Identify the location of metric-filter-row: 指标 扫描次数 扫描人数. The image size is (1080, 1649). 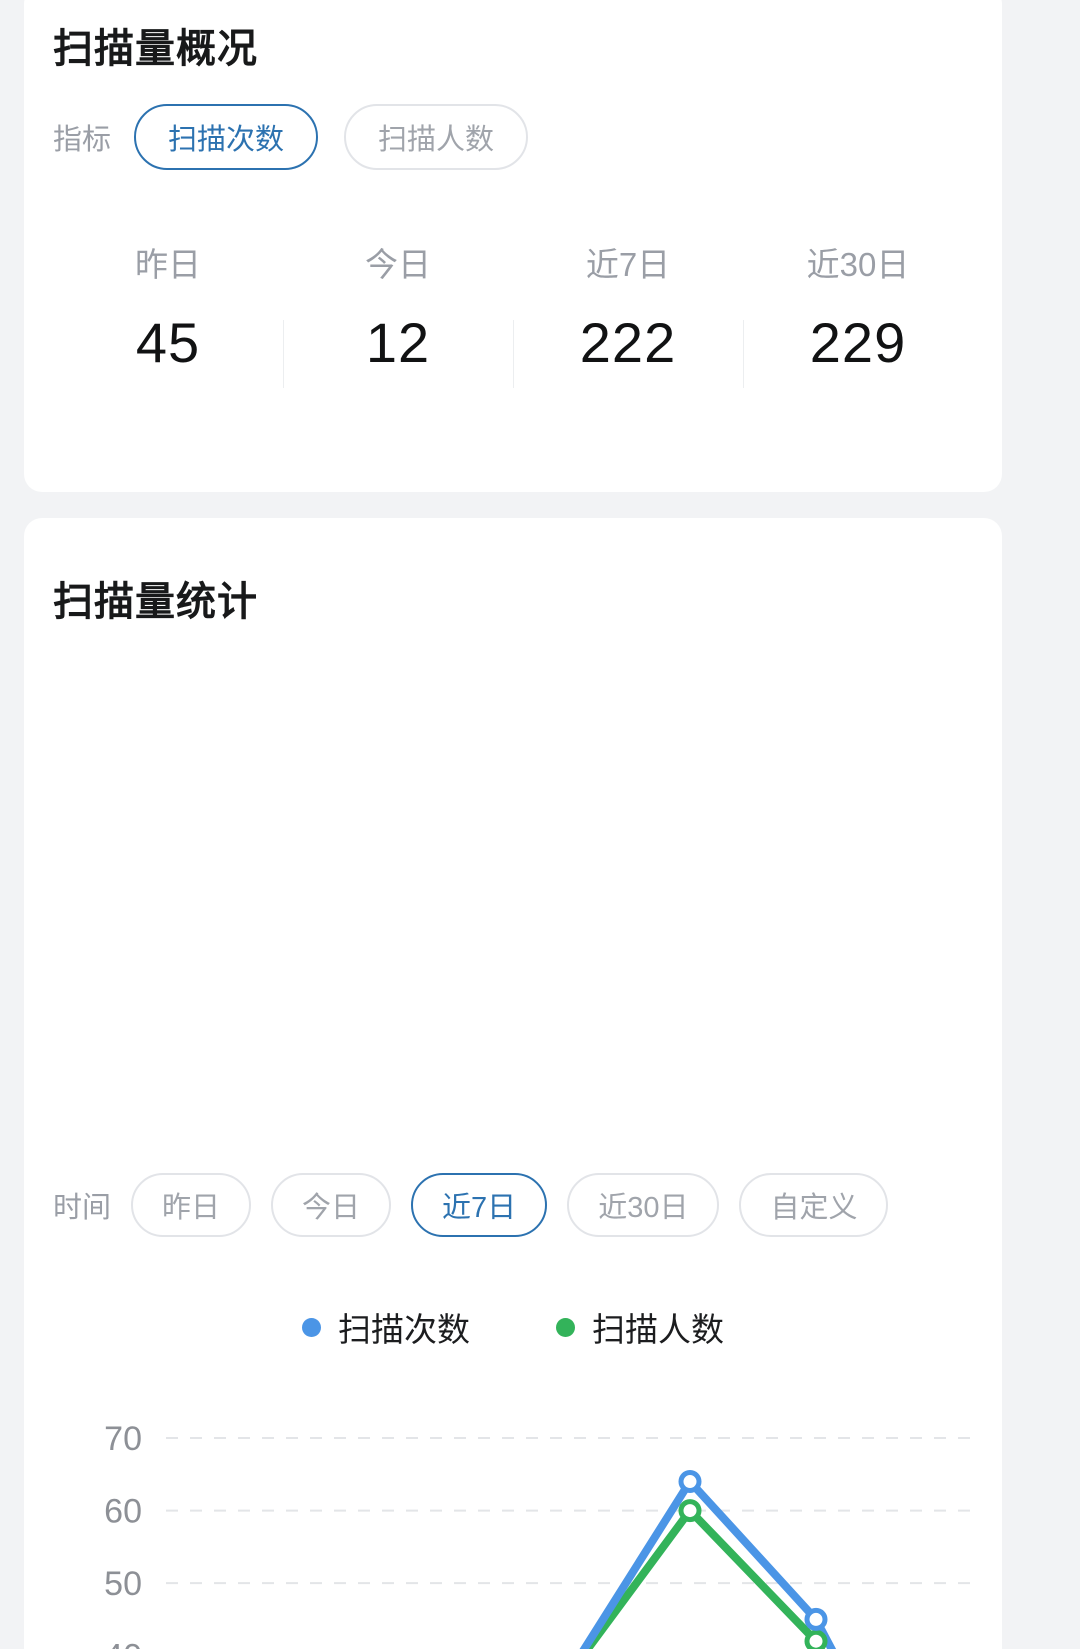
(303, 137).